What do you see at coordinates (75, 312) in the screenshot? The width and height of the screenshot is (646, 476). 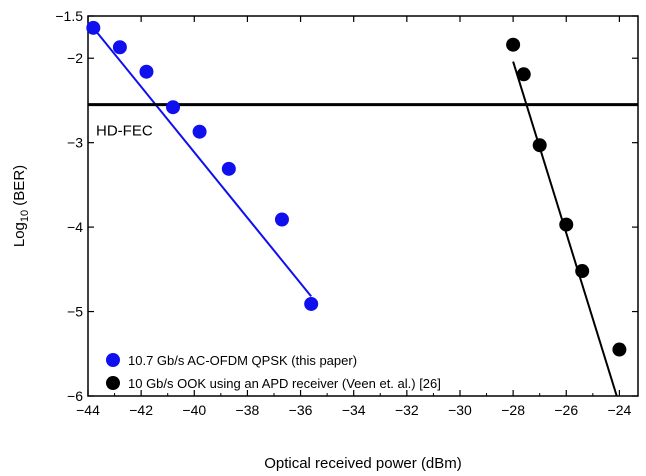 I see `y-tick-label: −5` at bounding box center [75, 312].